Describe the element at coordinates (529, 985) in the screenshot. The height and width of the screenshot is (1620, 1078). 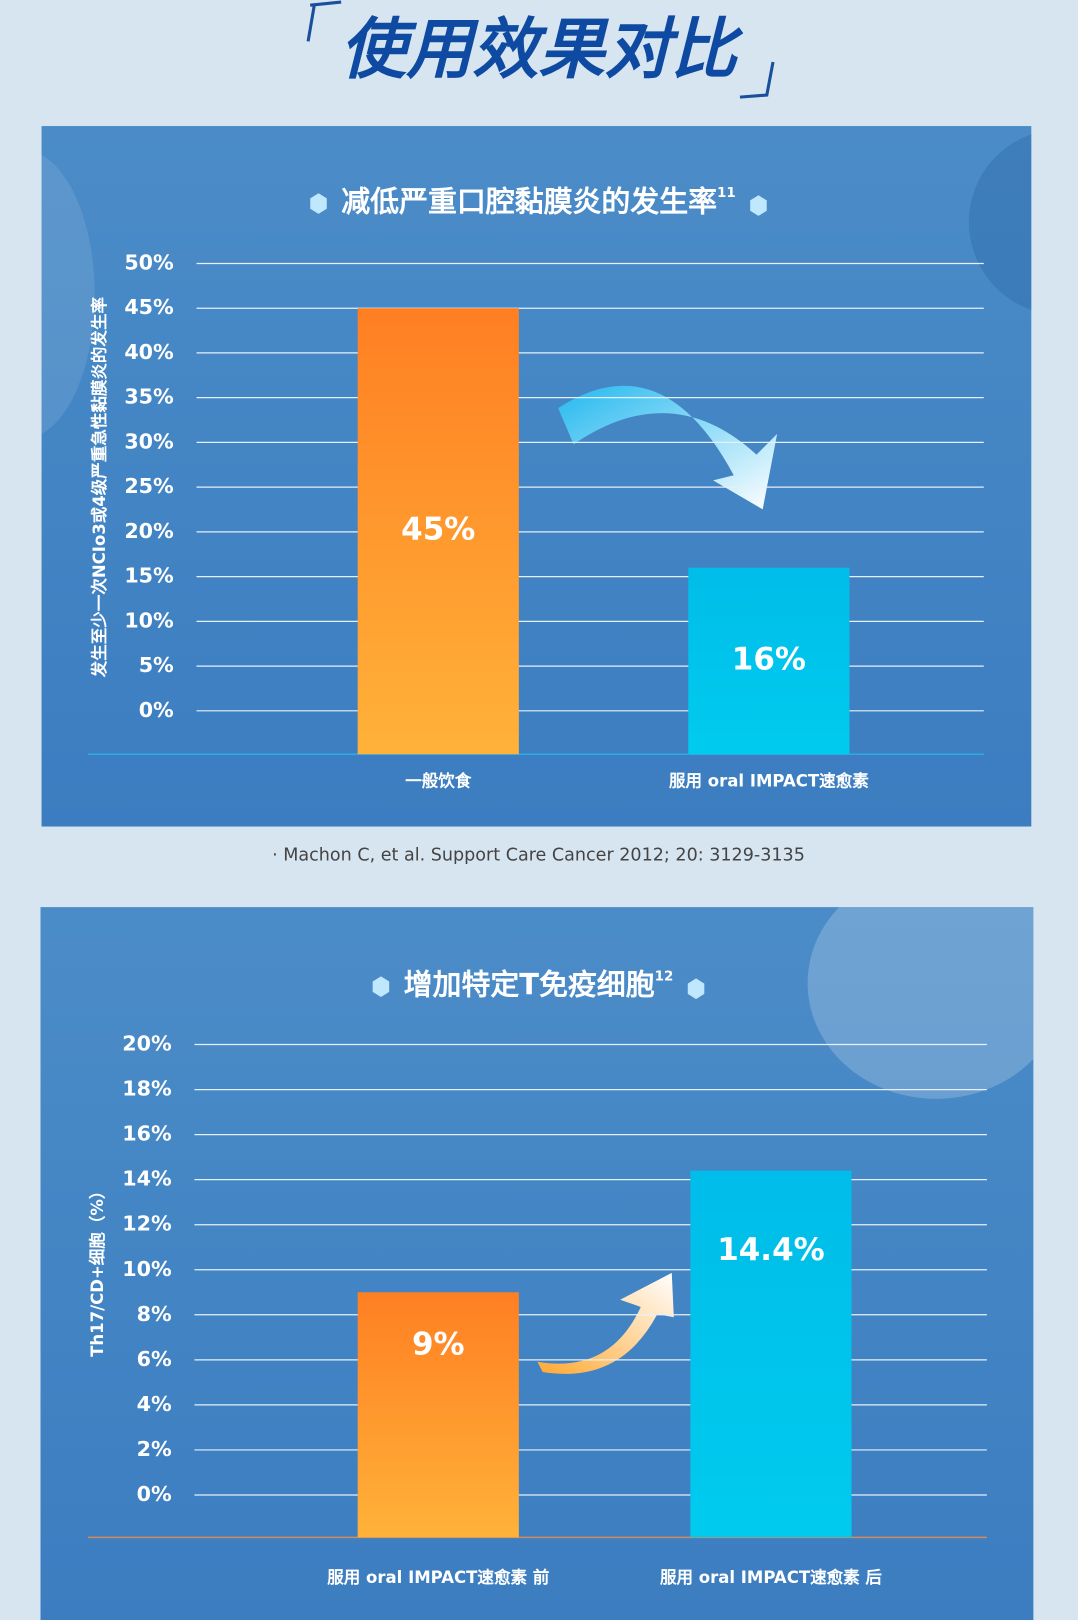
I see `chart-title-text: 增加特定T免疫细胞` at that location.